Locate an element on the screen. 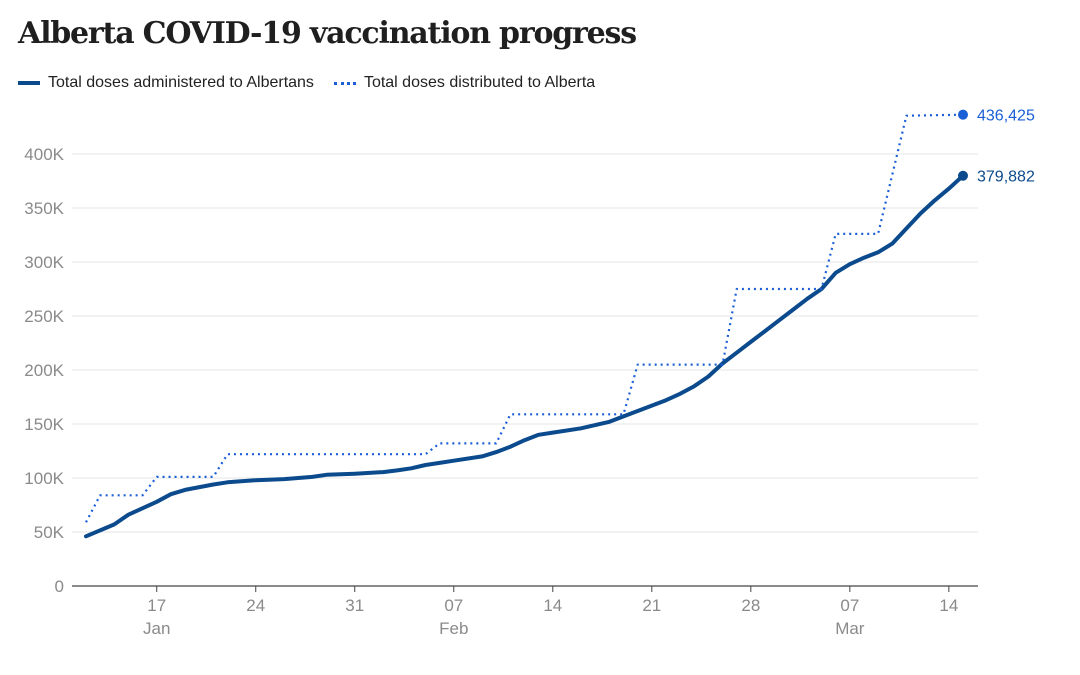 The image size is (1080, 675). x-tick-label: 31 is located at coordinates (354, 605).